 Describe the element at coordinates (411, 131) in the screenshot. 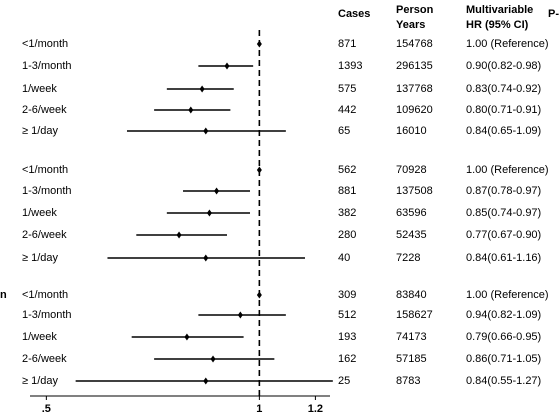

I see `person-years: 16010` at that location.